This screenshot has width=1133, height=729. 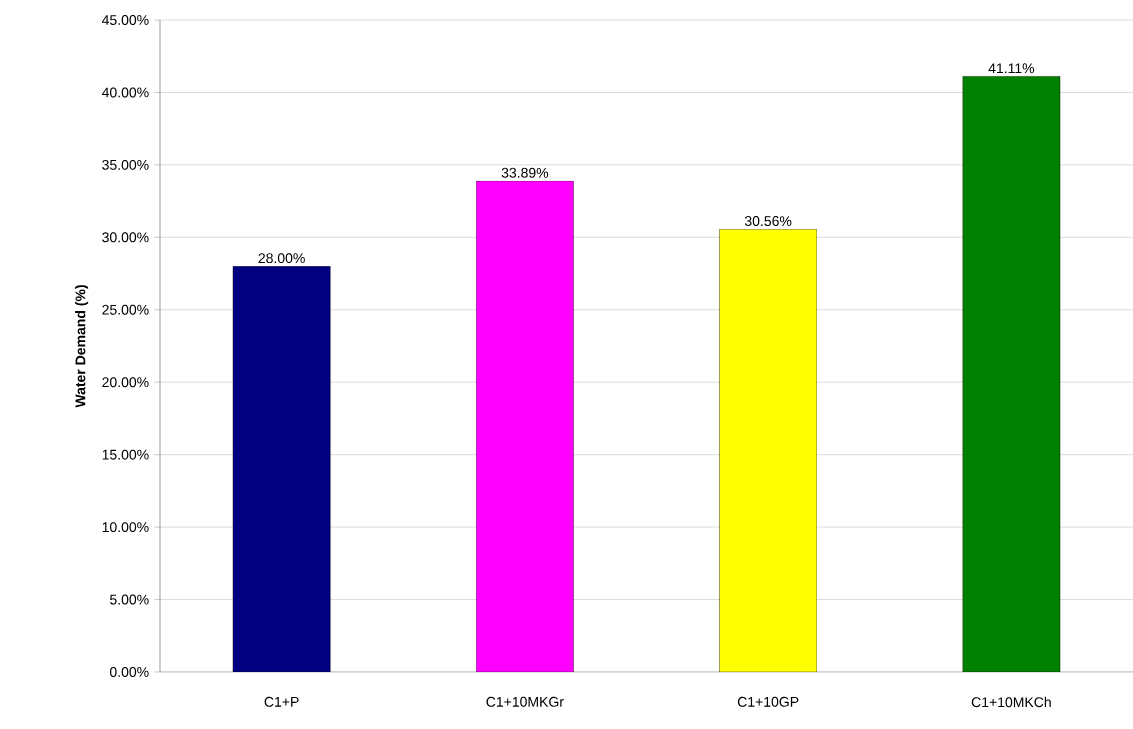 I want to click on y-tick-label: 35.00%, so click(x=125, y=164).